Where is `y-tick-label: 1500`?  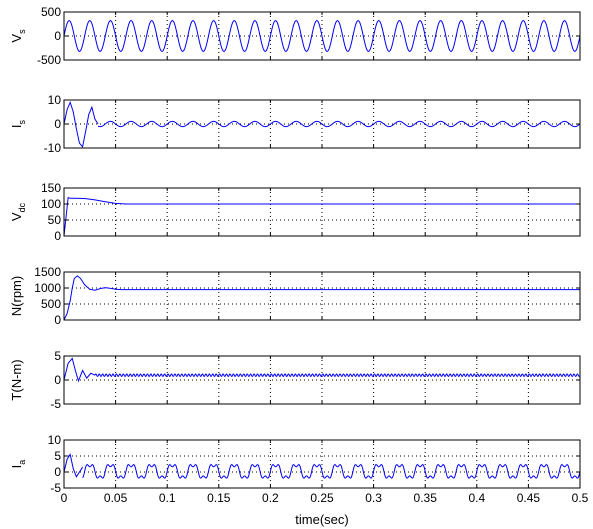
y-tick-label: 1500 is located at coordinates (47, 272).